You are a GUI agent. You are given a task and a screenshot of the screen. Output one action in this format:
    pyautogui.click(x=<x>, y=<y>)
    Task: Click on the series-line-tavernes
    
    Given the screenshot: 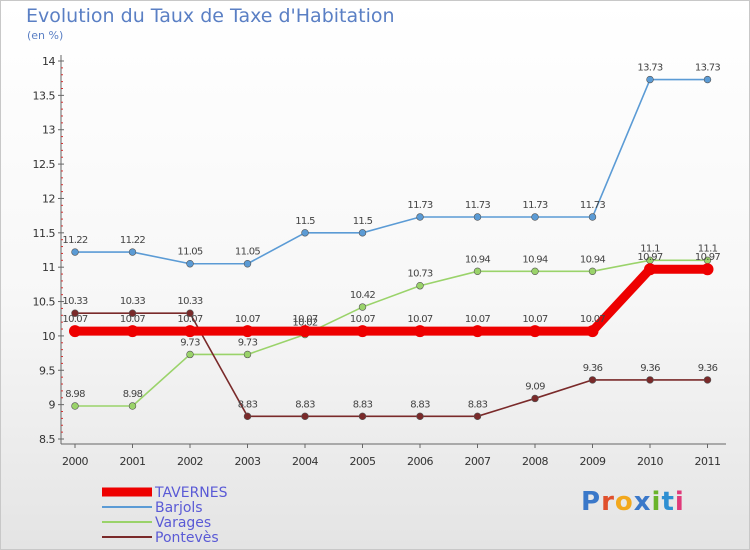 What is the action you would take?
    pyautogui.click(x=391, y=300)
    